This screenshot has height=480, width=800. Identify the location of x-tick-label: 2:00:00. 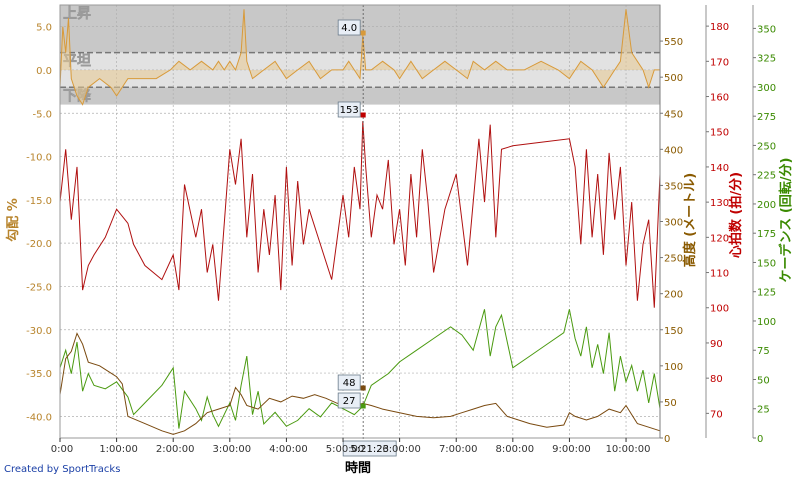
(175, 449).